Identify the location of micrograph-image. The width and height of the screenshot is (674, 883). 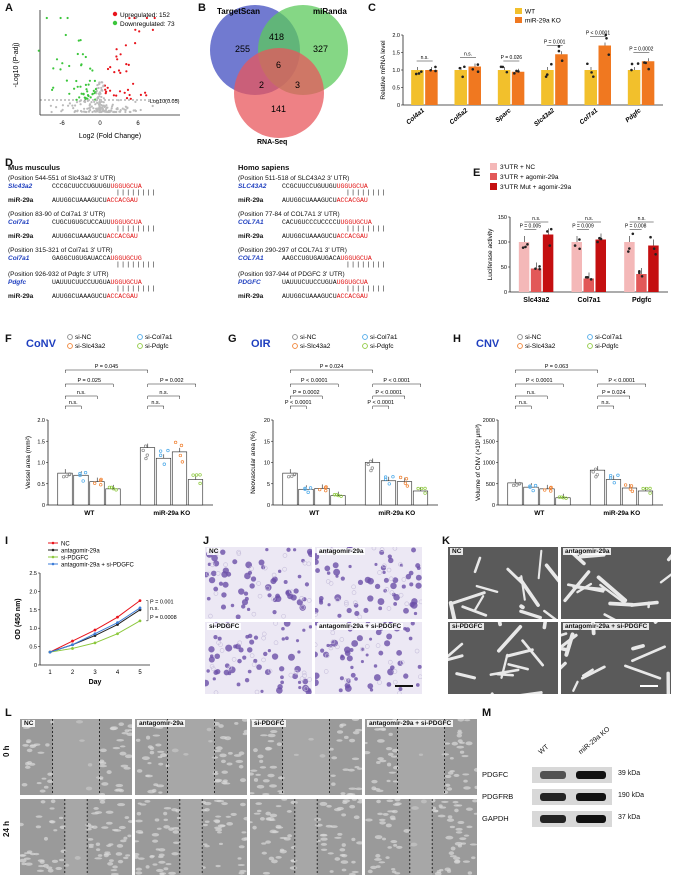
(258, 658).